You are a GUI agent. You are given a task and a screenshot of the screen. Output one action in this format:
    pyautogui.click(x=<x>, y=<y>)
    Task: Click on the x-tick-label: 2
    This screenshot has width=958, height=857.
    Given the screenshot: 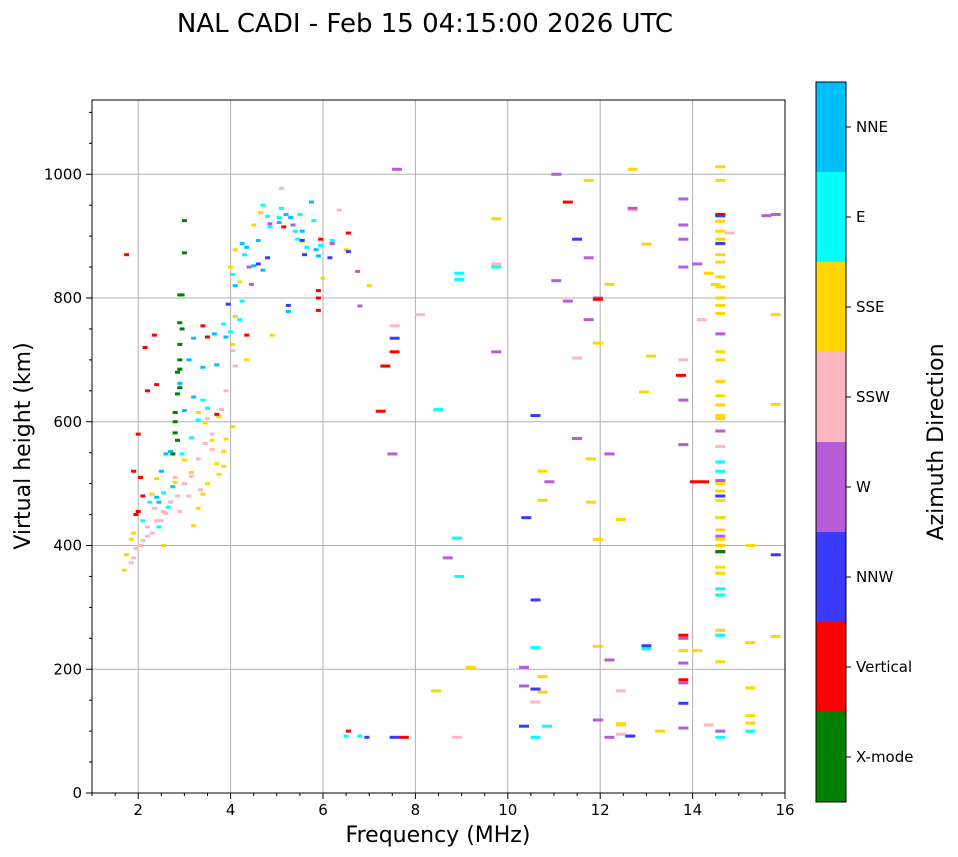 What is the action you would take?
    pyautogui.click(x=138, y=810)
    